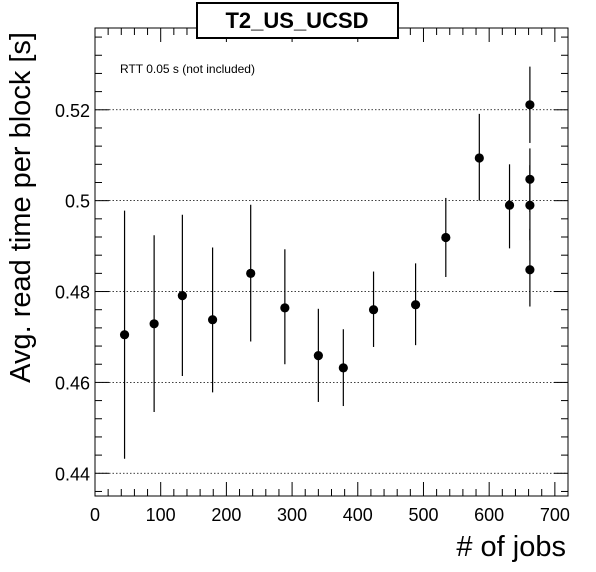 The height and width of the screenshot is (572, 596). Describe the element at coordinates (21, 207) in the screenshot. I see `y-axis-title: Avg. read time per block [s]` at that location.